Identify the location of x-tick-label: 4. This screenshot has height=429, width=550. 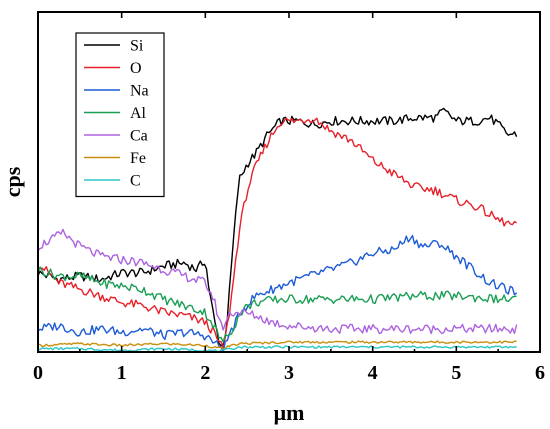
(373, 373).